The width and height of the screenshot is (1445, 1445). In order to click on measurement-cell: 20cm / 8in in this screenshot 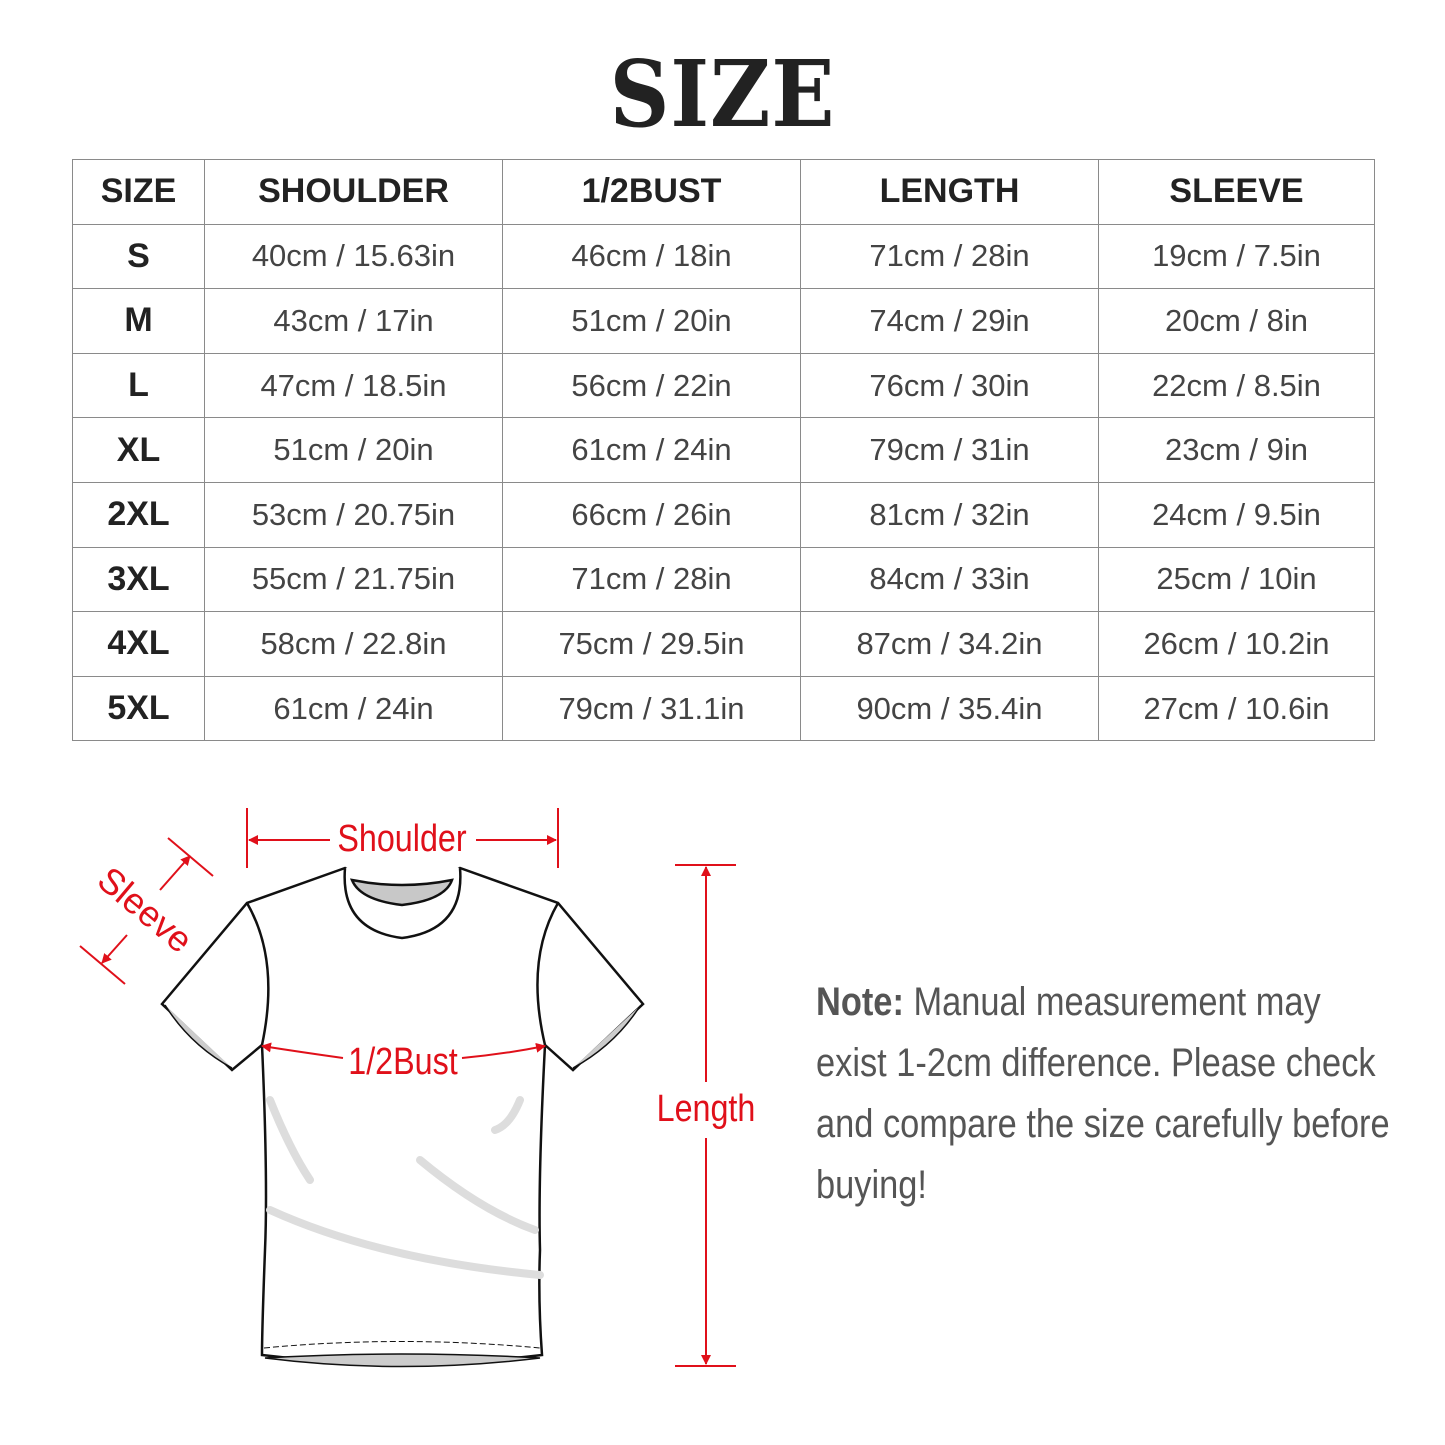, I will do `click(1236, 321)`.